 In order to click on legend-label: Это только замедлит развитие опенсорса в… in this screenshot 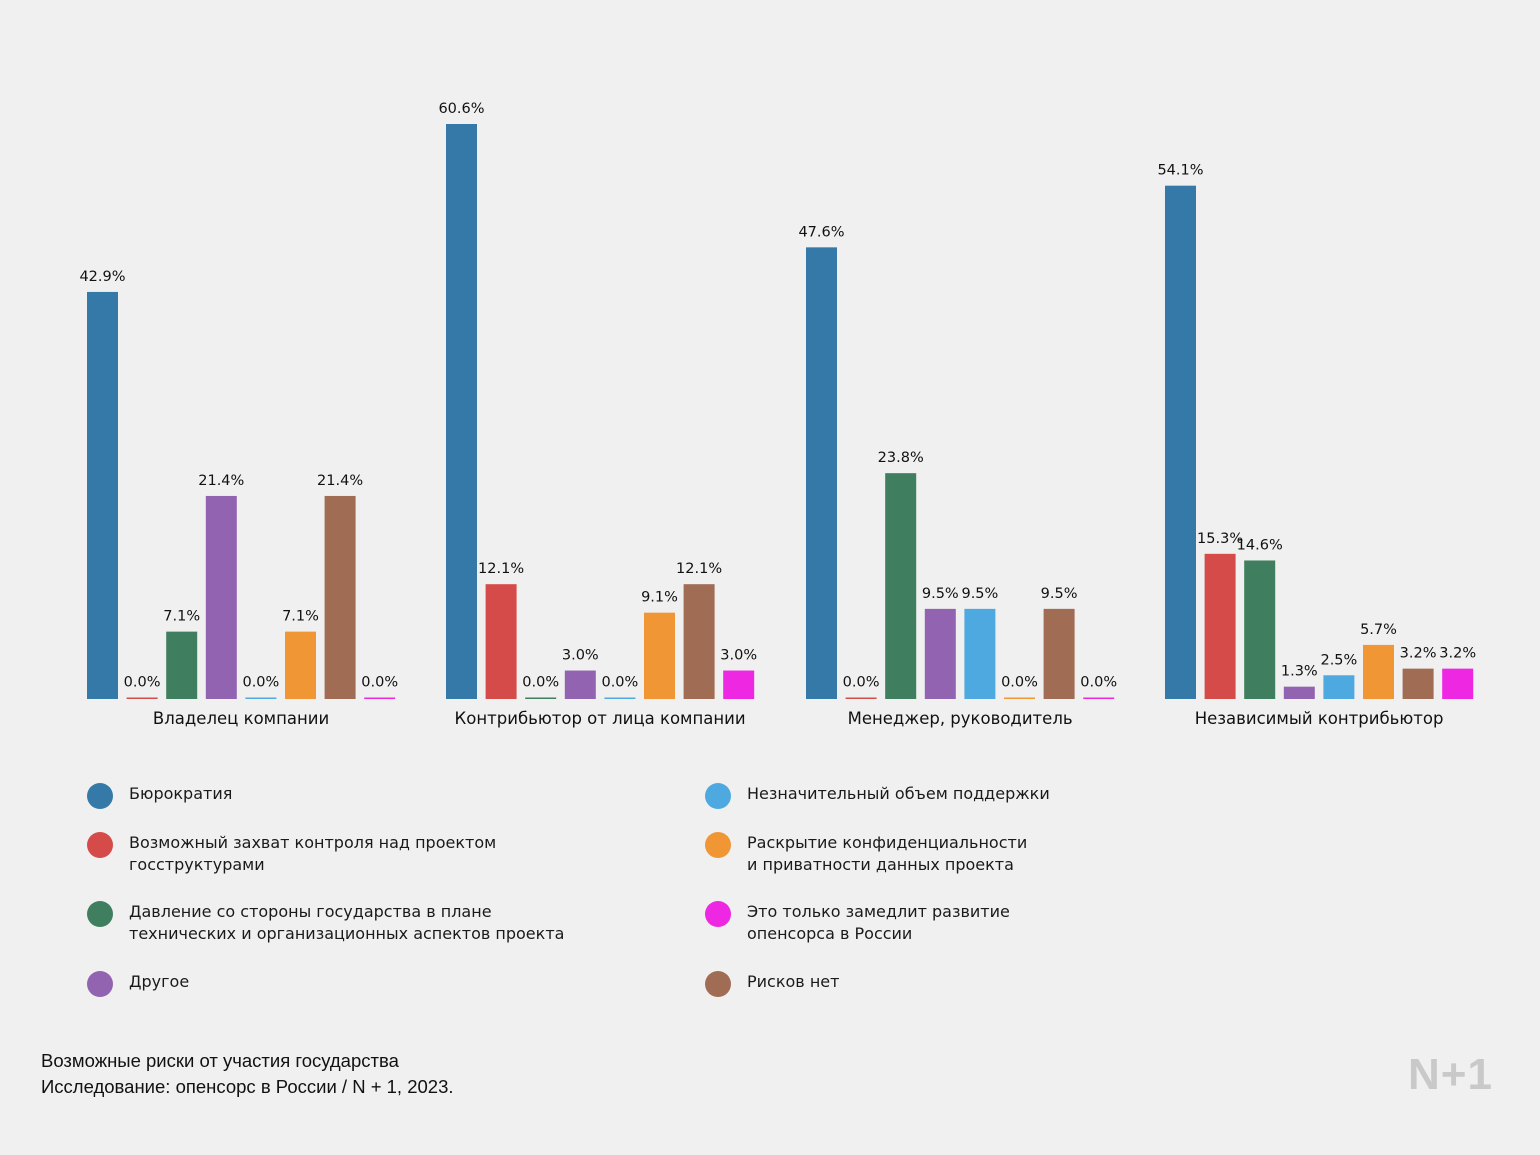, I will do `click(878, 922)`.